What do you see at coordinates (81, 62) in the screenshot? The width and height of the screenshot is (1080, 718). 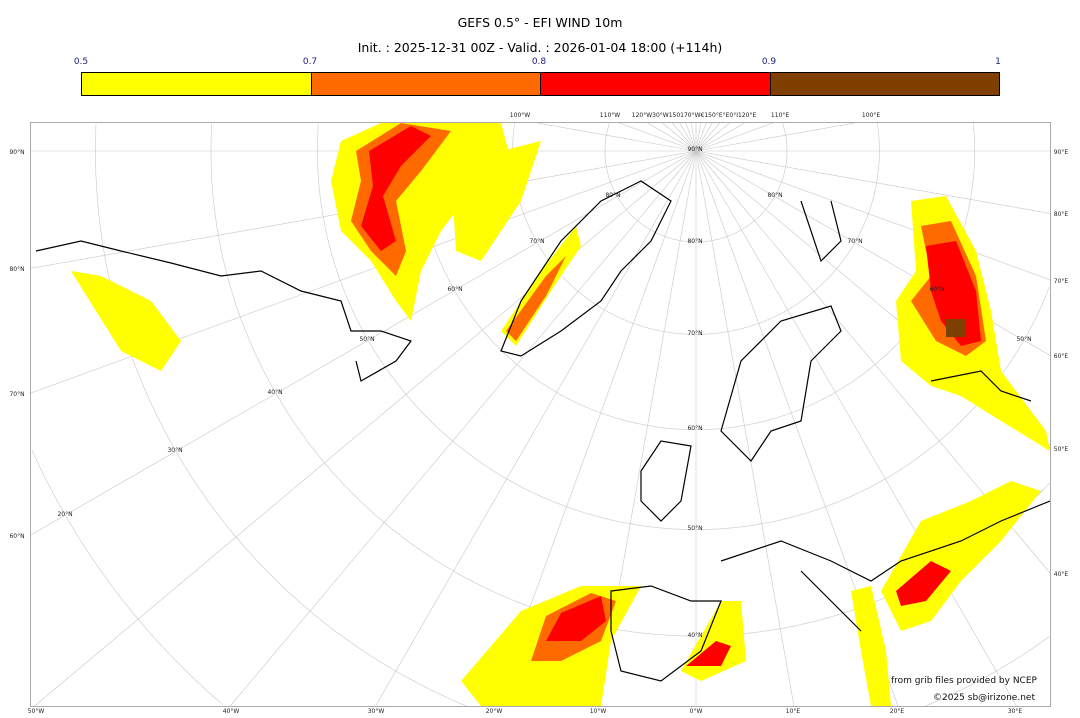 I see `colorbar-tick: 0.5` at bounding box center [81, 62].